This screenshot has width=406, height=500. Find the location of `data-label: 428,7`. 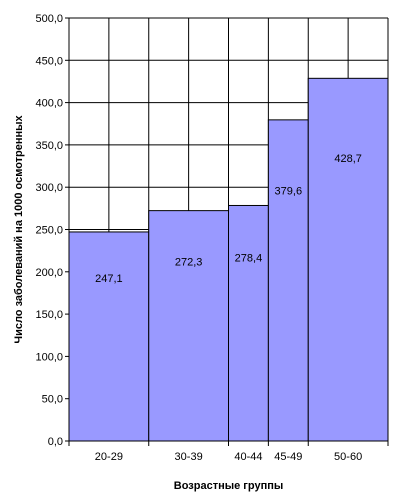

data-label: 428,7 is located at coordinates (348, 159).